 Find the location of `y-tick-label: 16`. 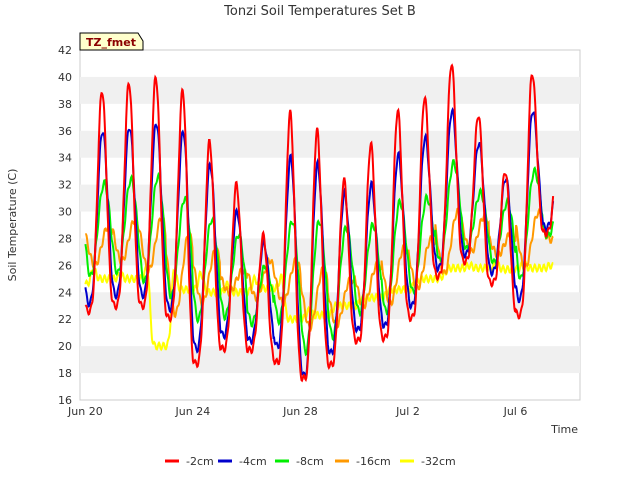

y-tick-label: 16 is located at coordinates (65, 400).